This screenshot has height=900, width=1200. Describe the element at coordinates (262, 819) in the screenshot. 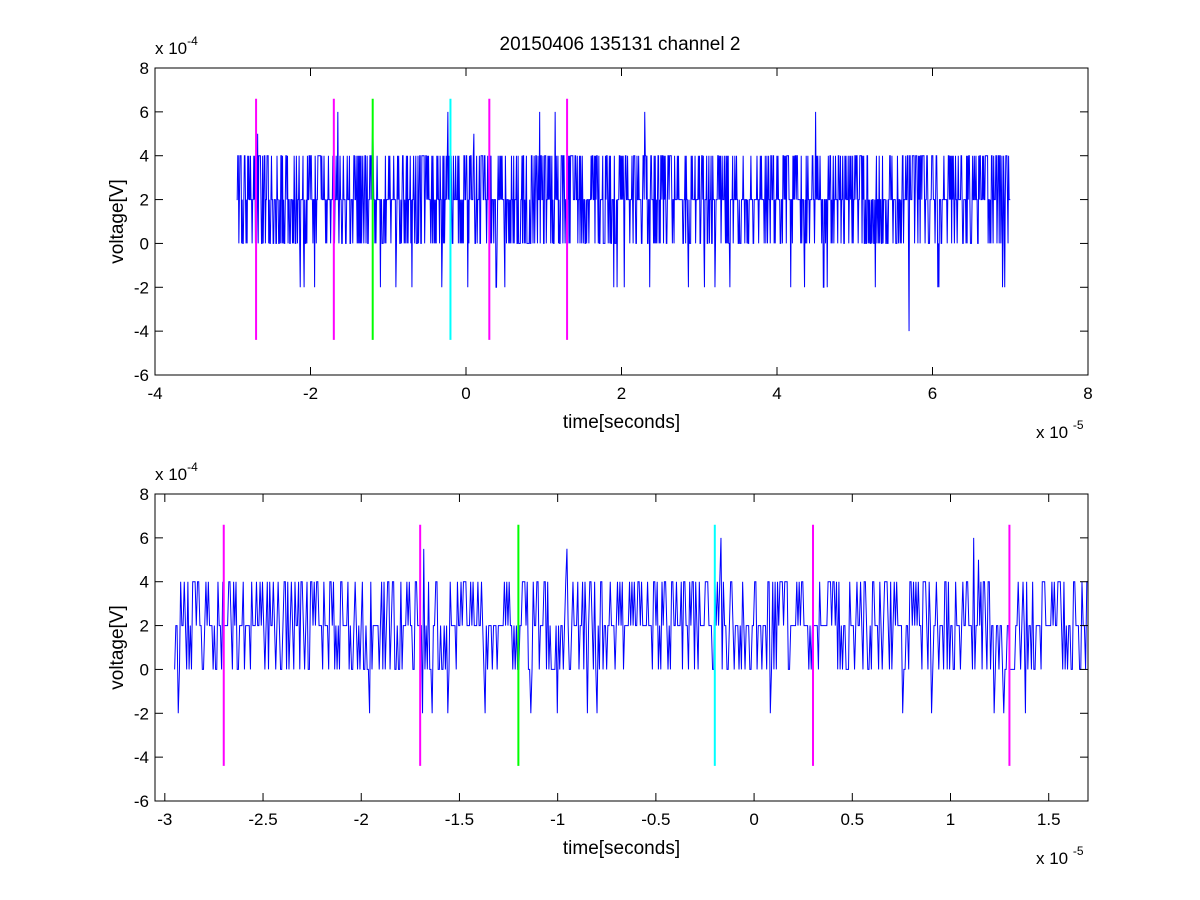

I see `x-tick-label: -2.5` at that location.